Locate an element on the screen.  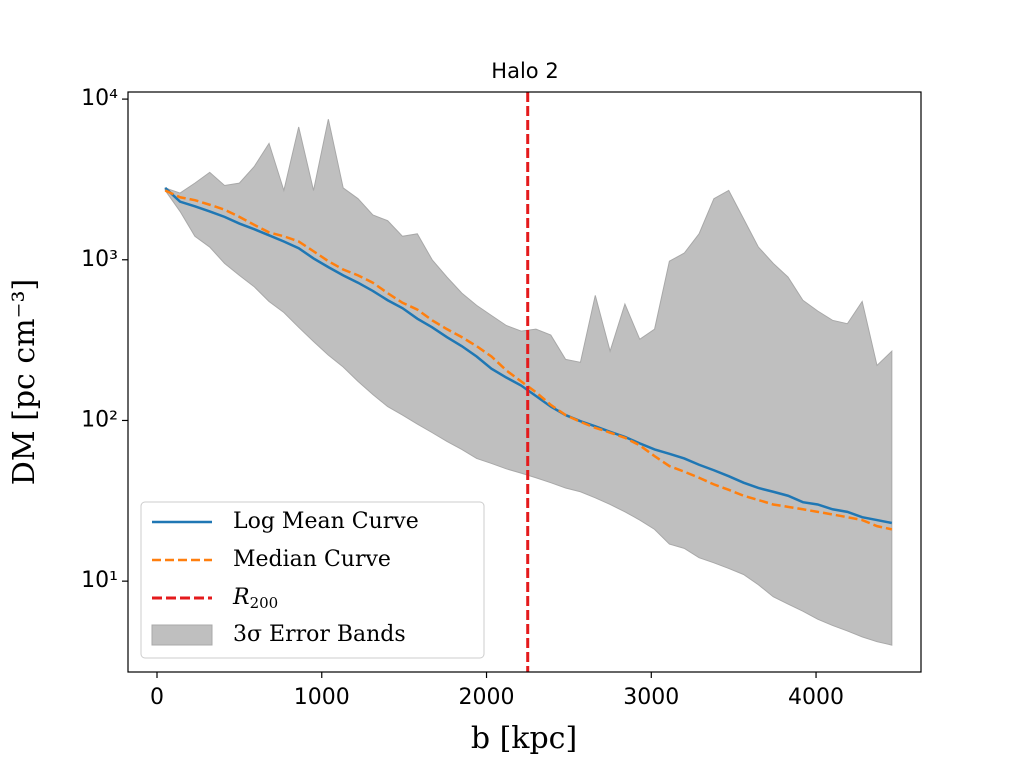
legend-swatch is located at coordinates (182, 635).